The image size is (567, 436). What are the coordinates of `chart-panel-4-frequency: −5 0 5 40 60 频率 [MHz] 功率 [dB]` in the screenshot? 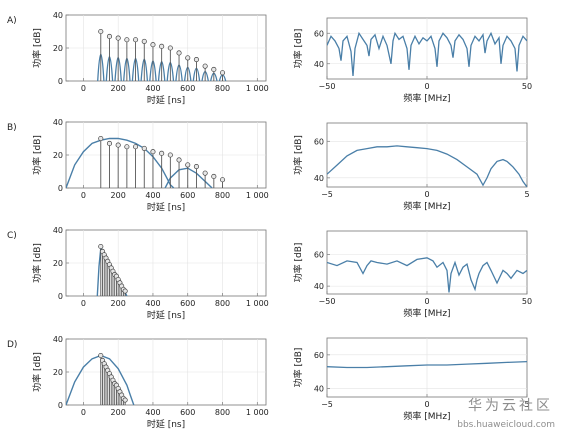 It's located at (411, 379).